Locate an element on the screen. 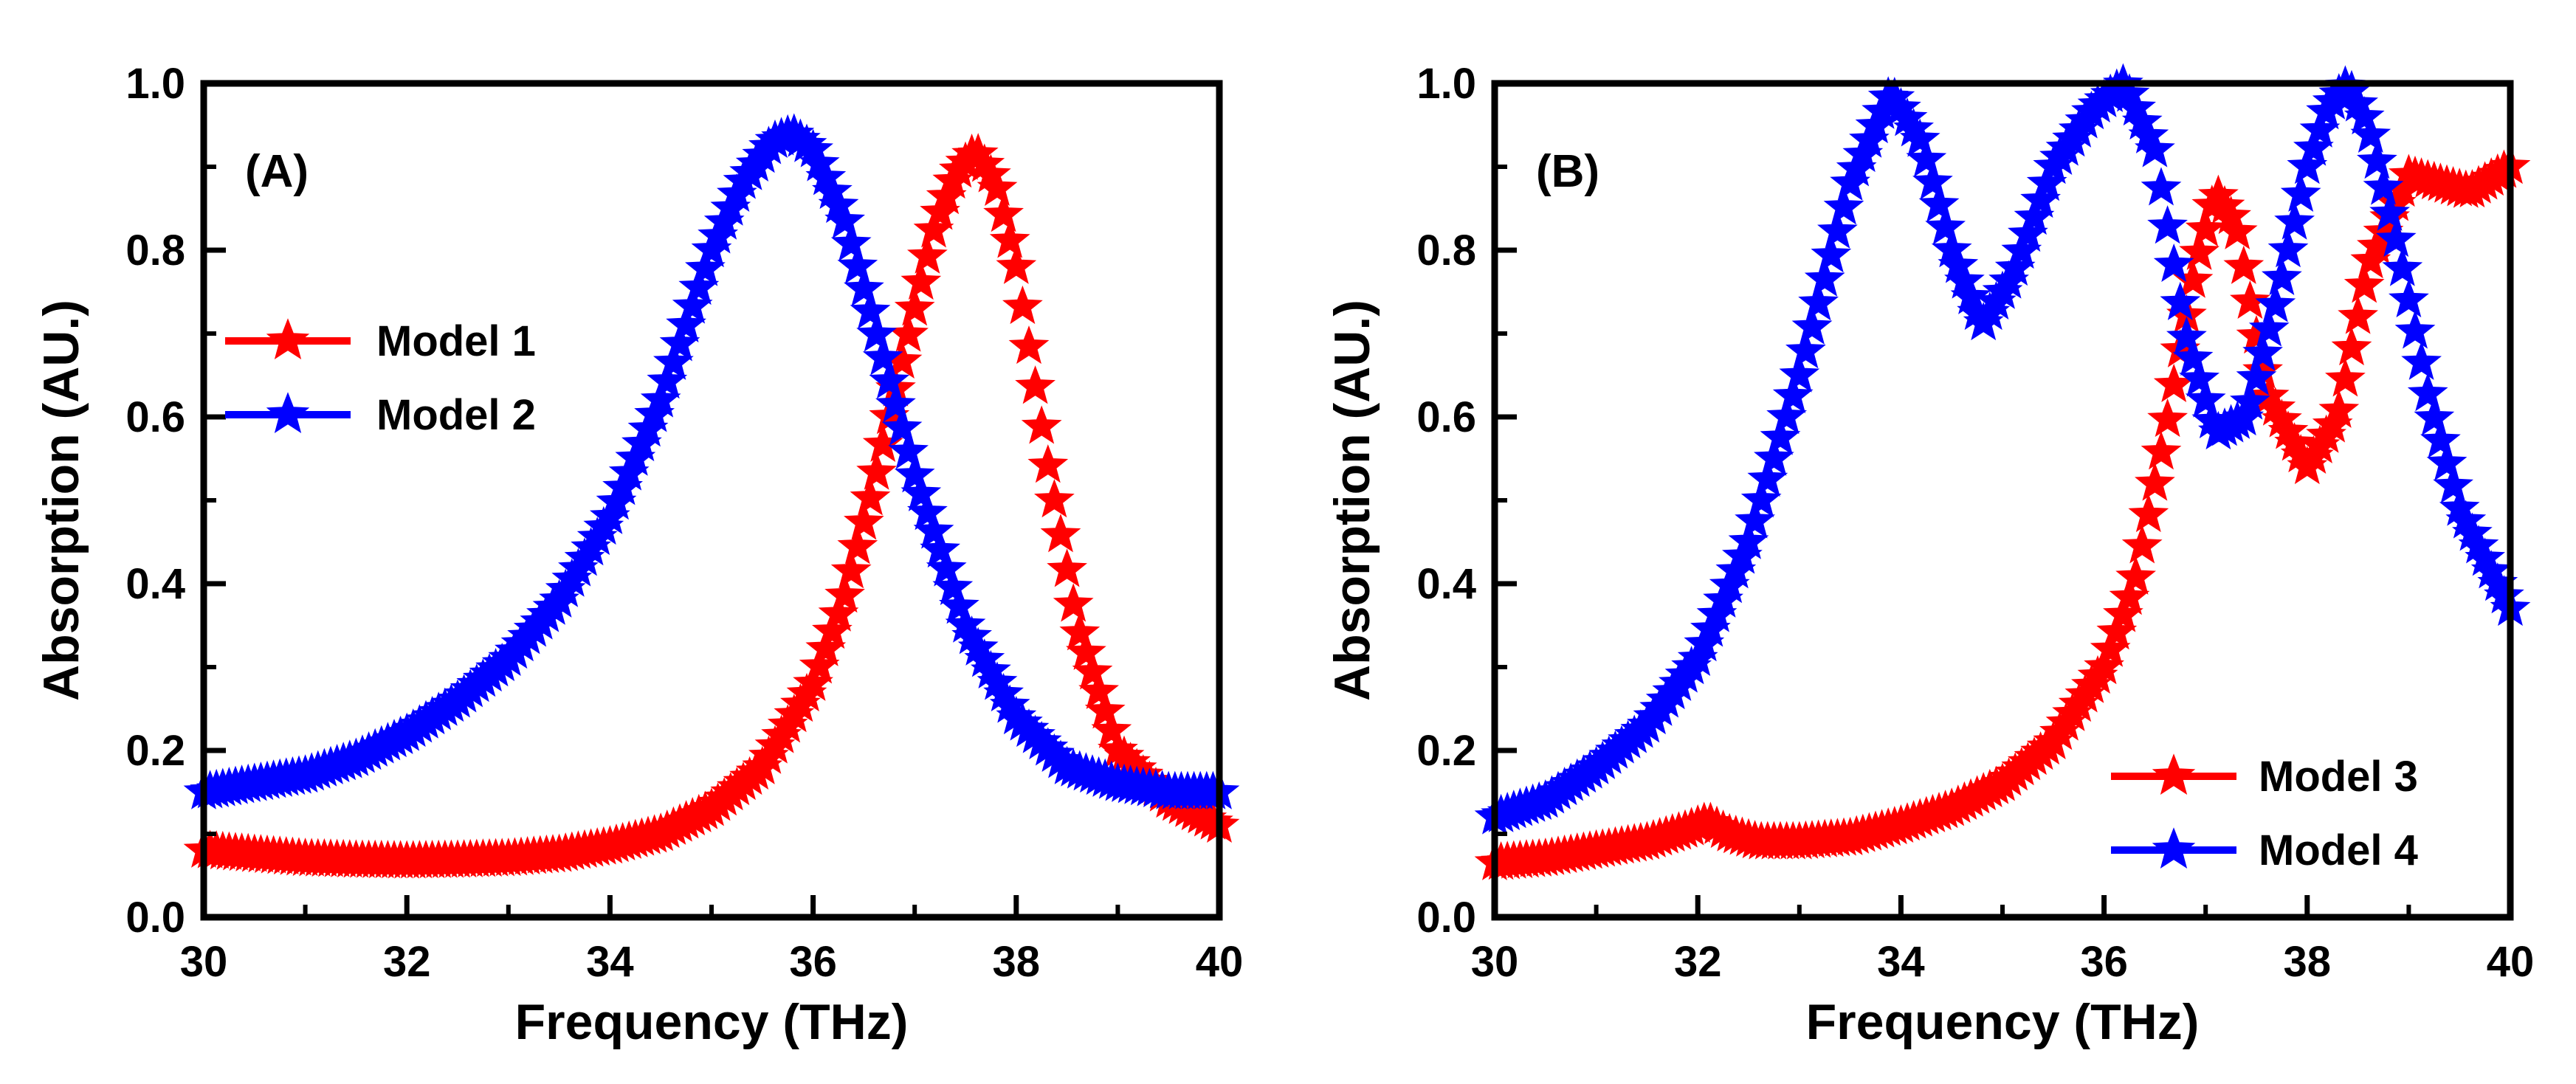 The width and height of the screenshot is (2576, 1084). y-tick-label: 0.8 is located at coordinates (155, 251).